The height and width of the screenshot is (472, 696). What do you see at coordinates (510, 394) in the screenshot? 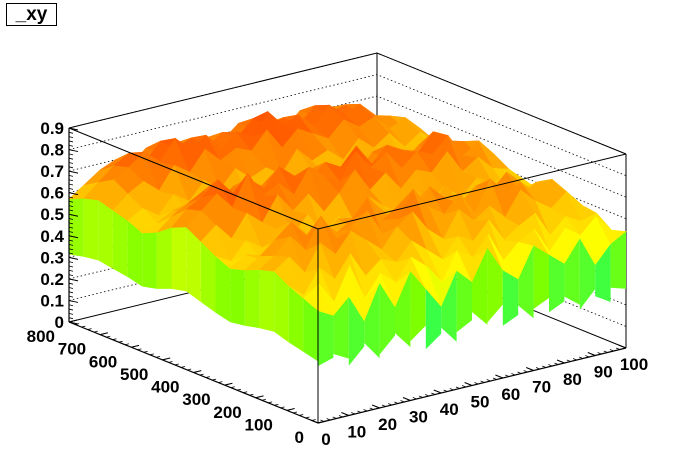
I see `x-tick-label: 60` at bounding box center [510, 394].